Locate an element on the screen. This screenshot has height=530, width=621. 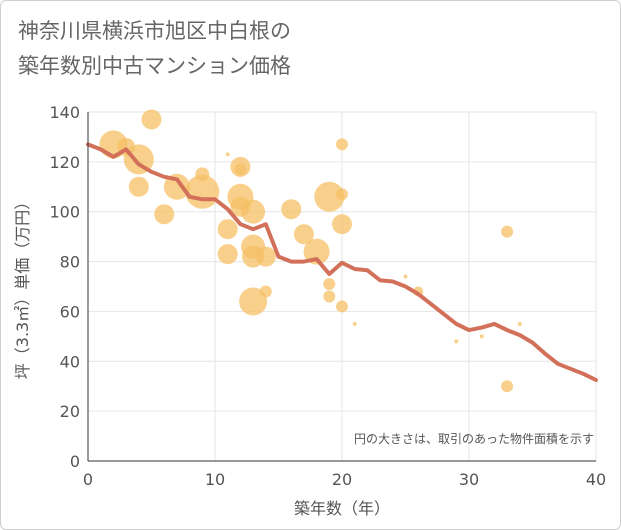
y-tick-label: 140 is located at coordinates (64, 112).